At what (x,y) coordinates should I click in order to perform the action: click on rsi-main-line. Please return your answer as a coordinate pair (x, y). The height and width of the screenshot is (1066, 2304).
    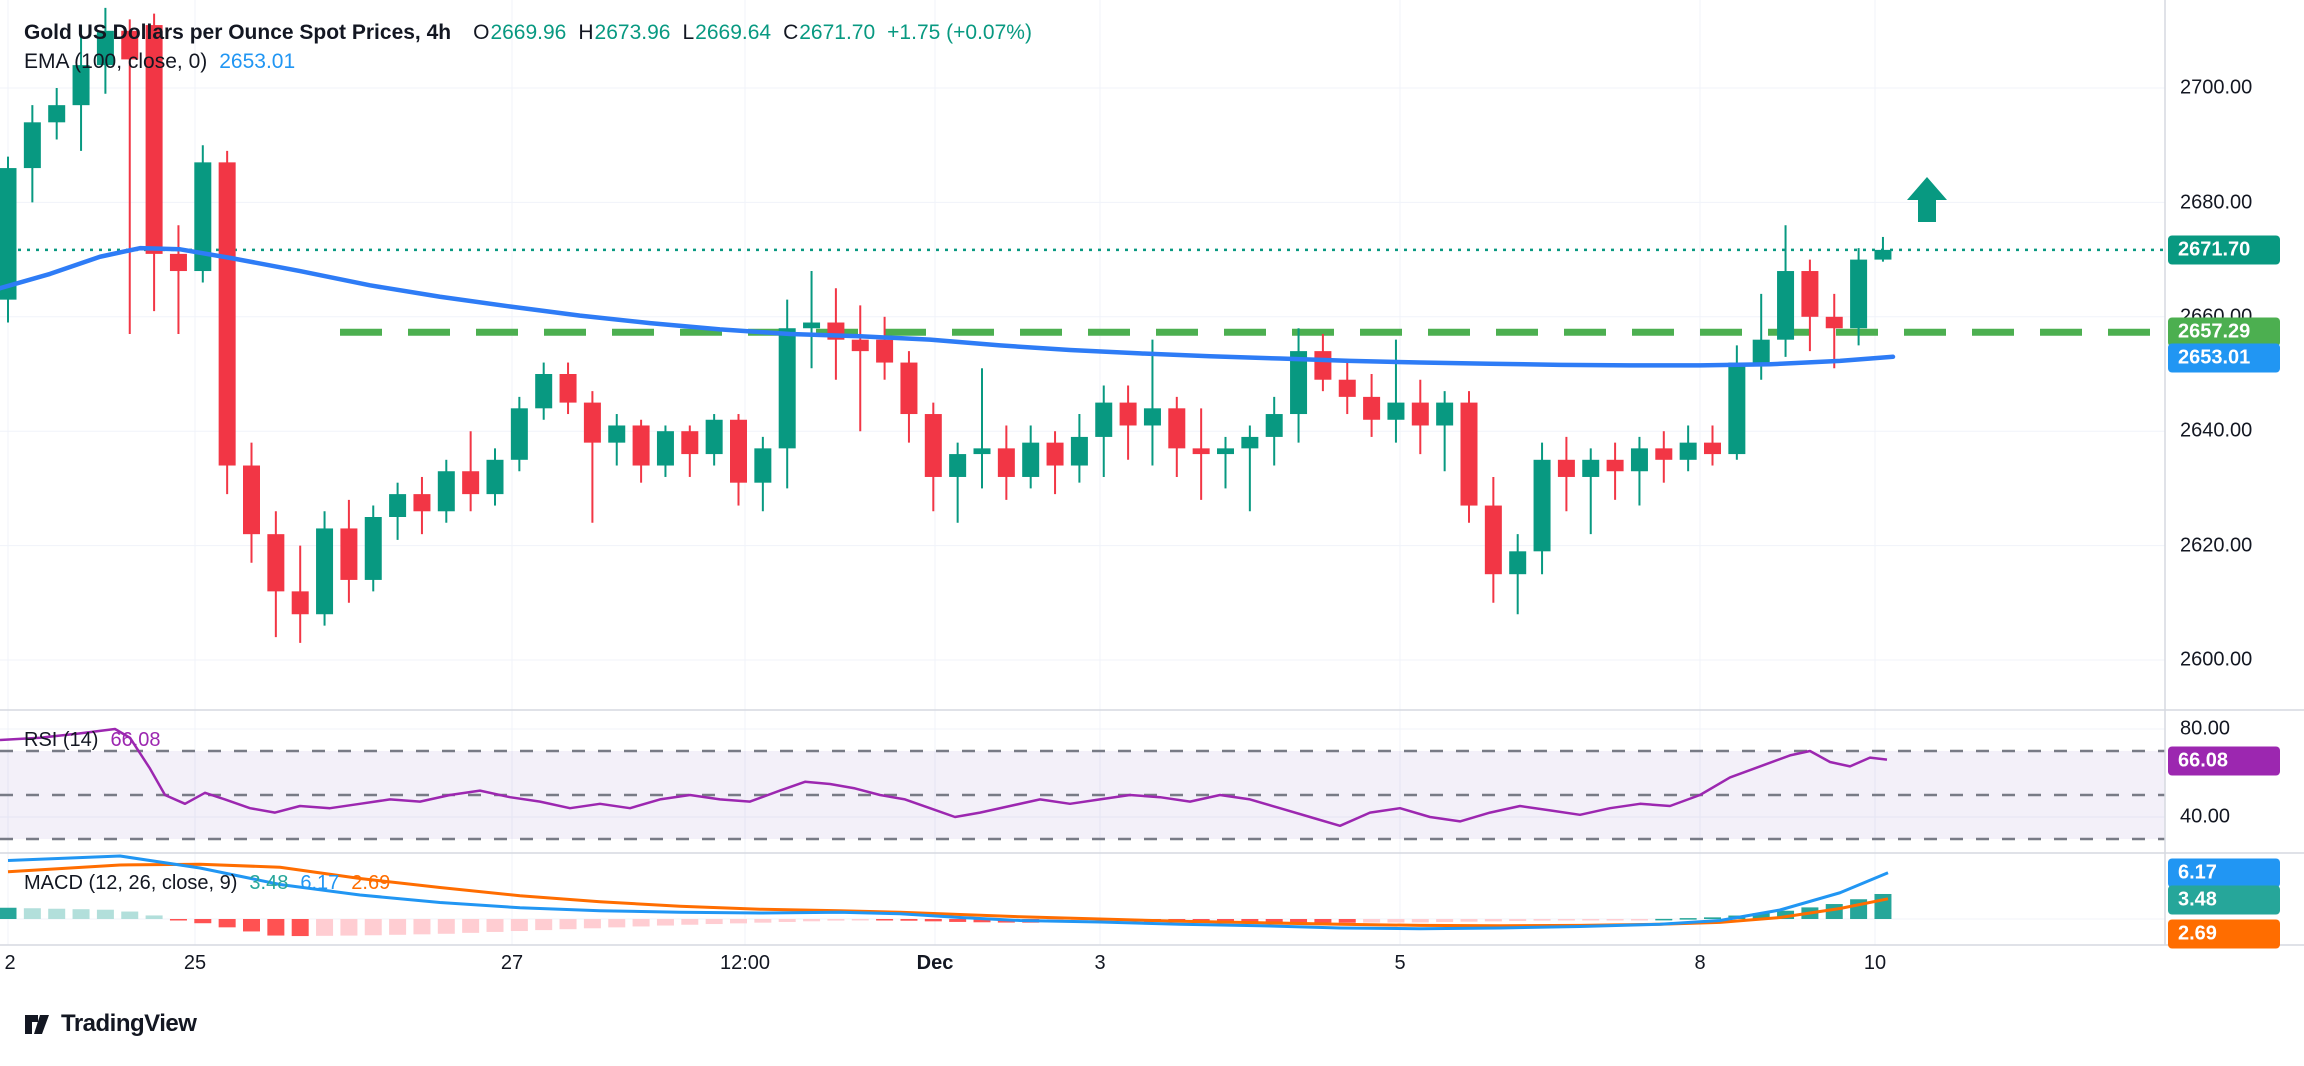
    Looking at the image, I should click on (944, 777).